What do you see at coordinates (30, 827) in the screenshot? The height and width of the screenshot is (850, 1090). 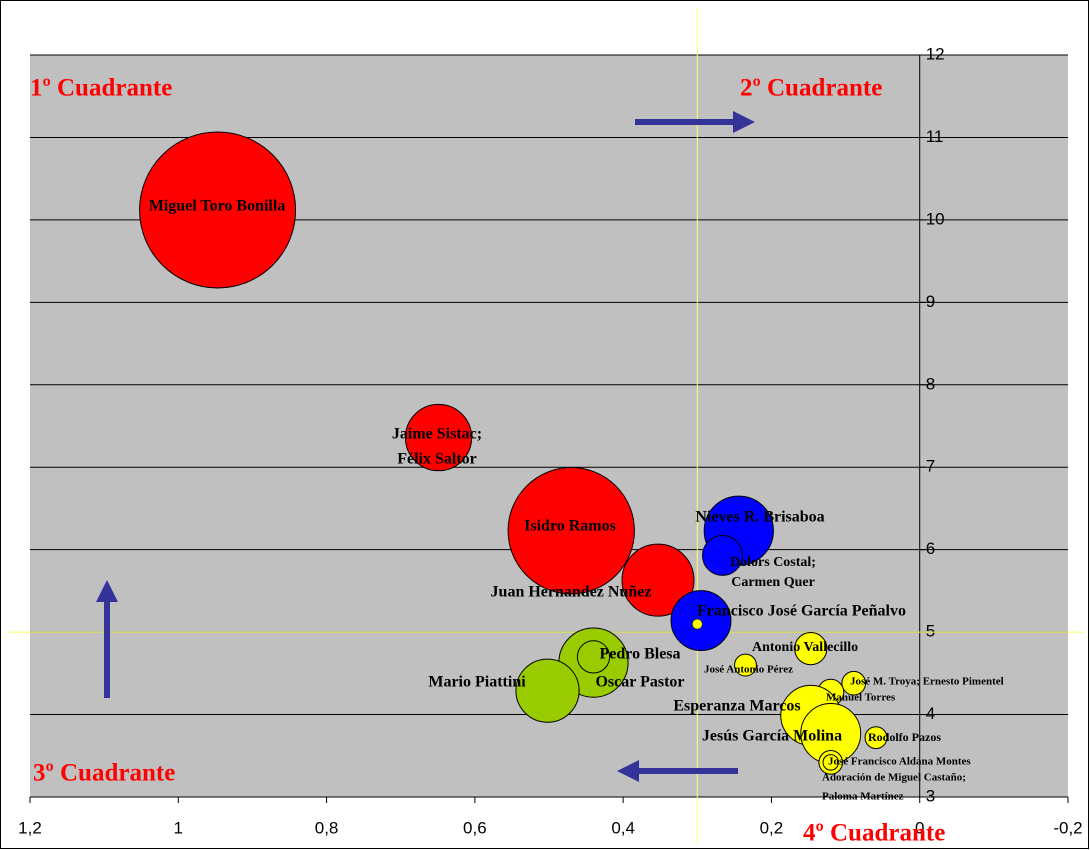 I see `x-tick-label: 1,2` at bounding box center [30, 827].